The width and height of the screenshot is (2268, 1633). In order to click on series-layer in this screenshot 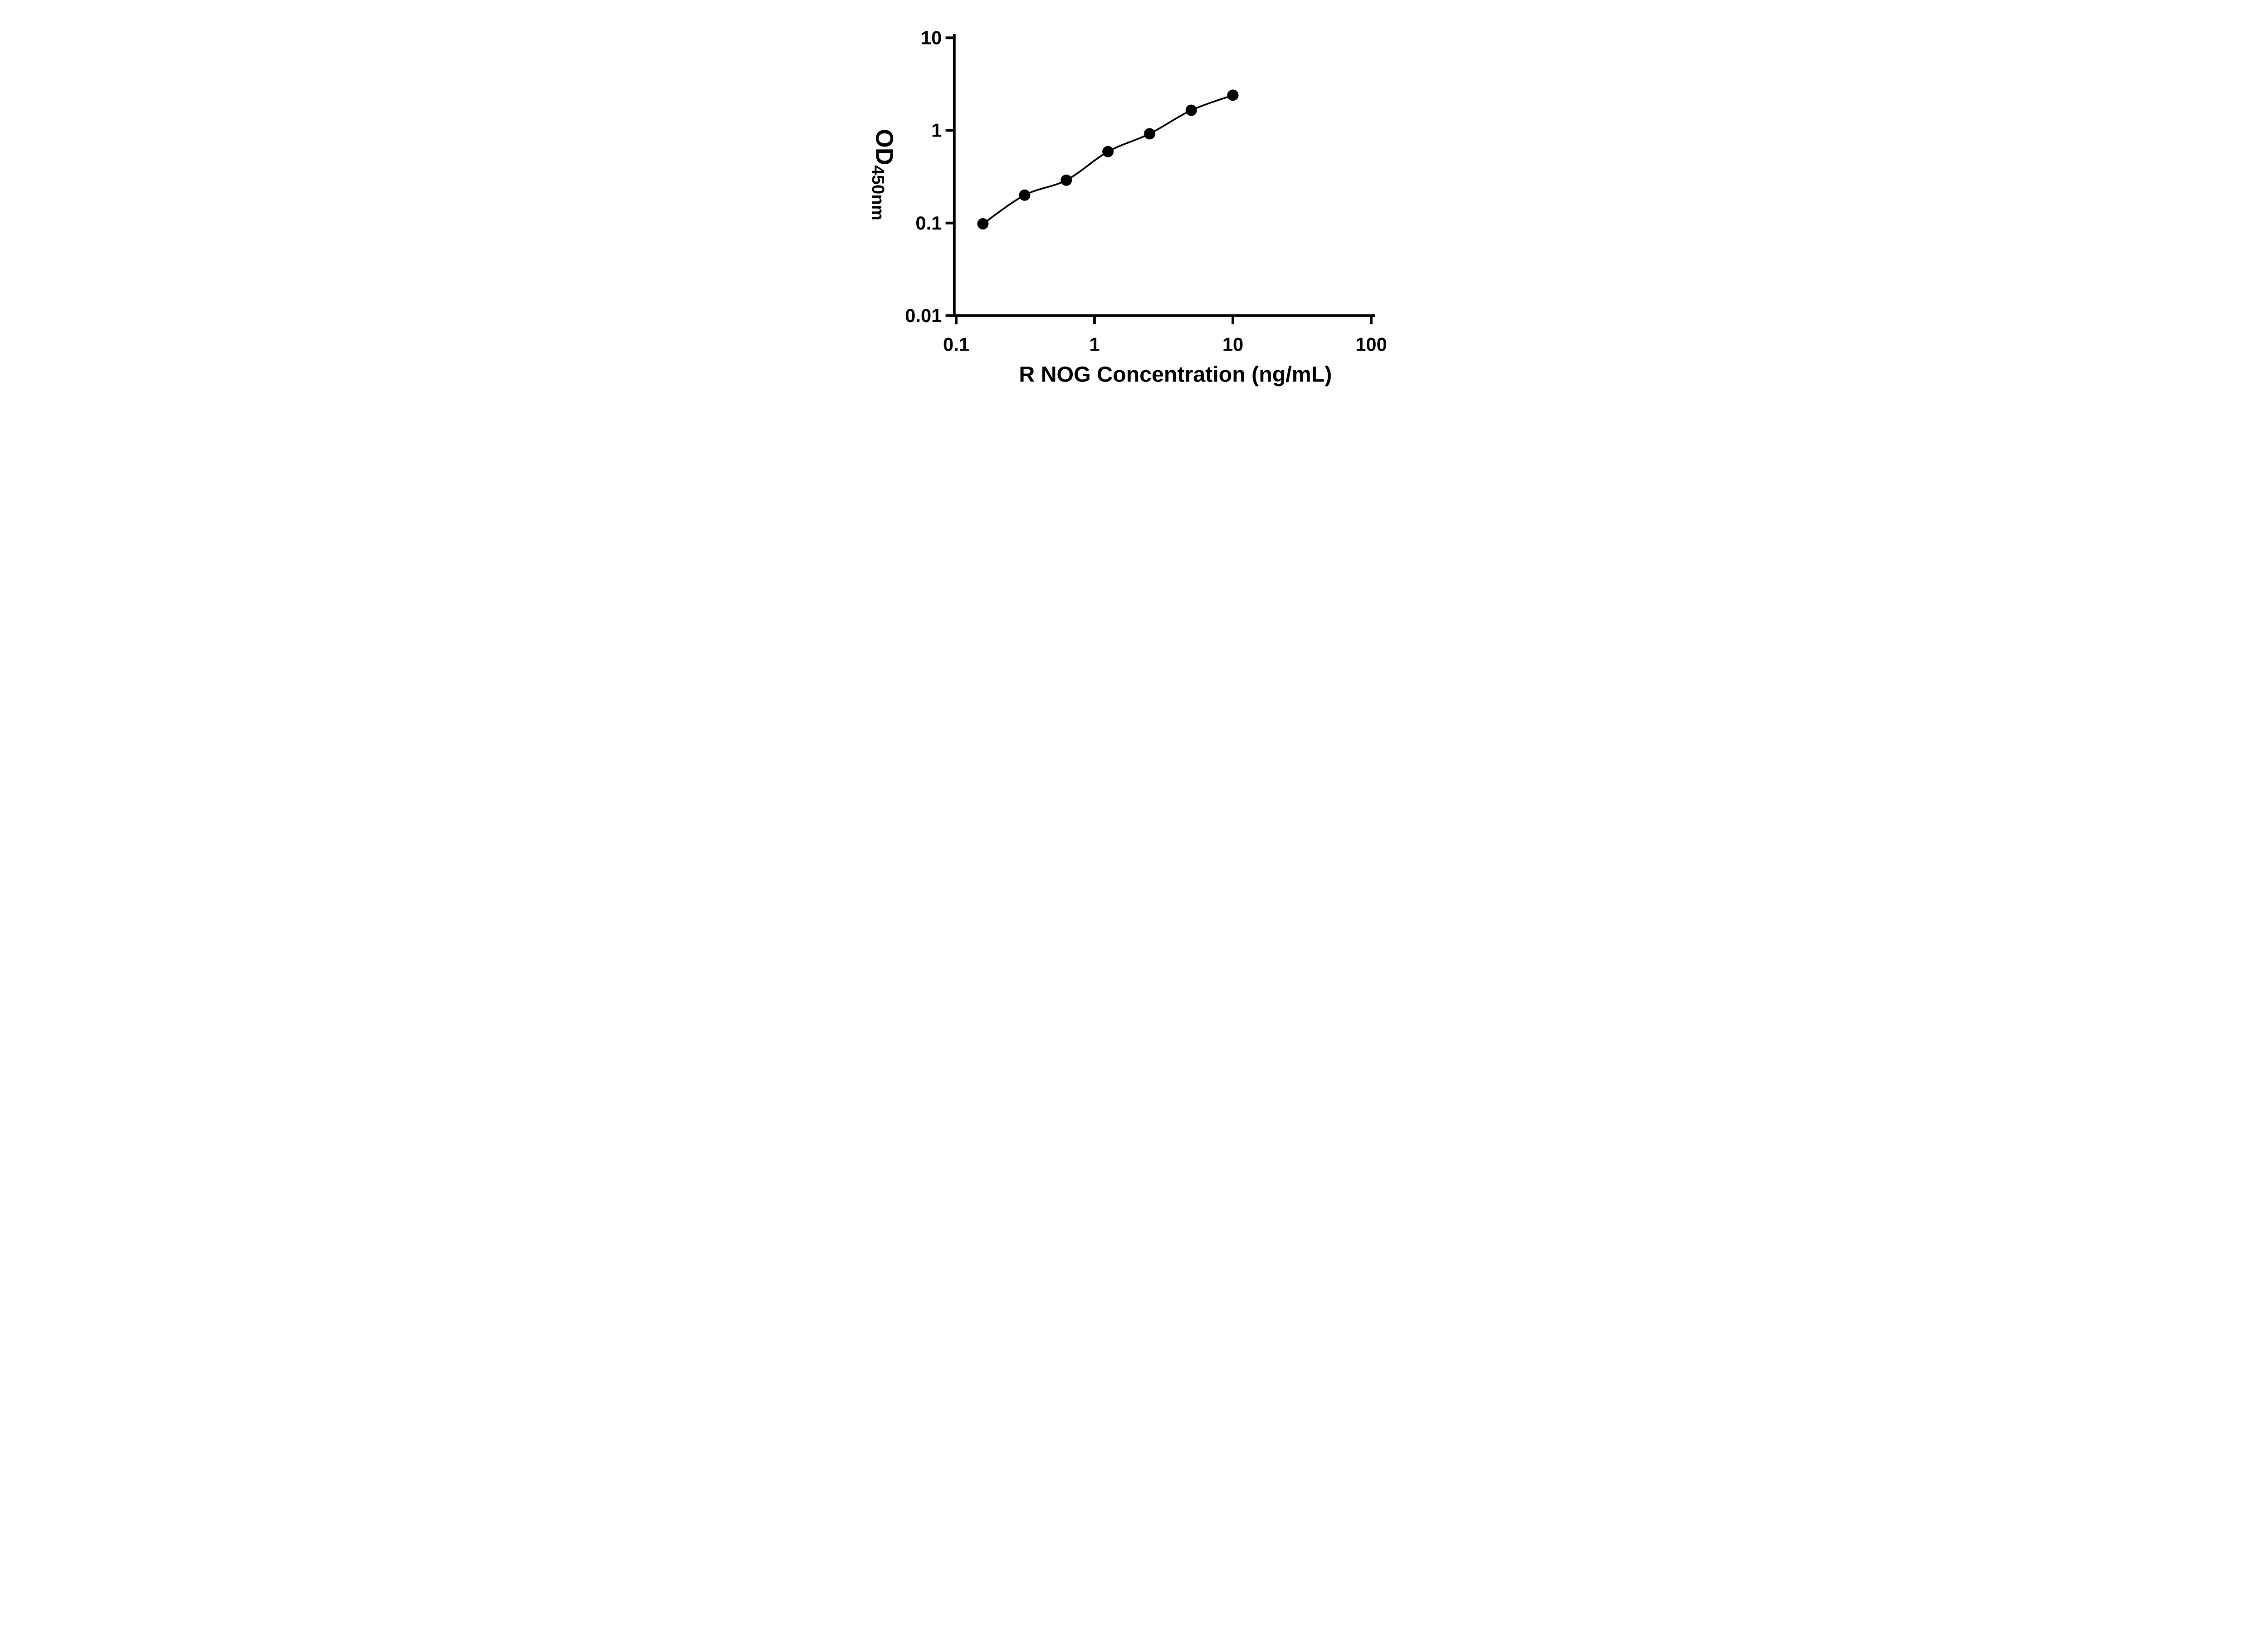, I will do `click(1107, 159)`.